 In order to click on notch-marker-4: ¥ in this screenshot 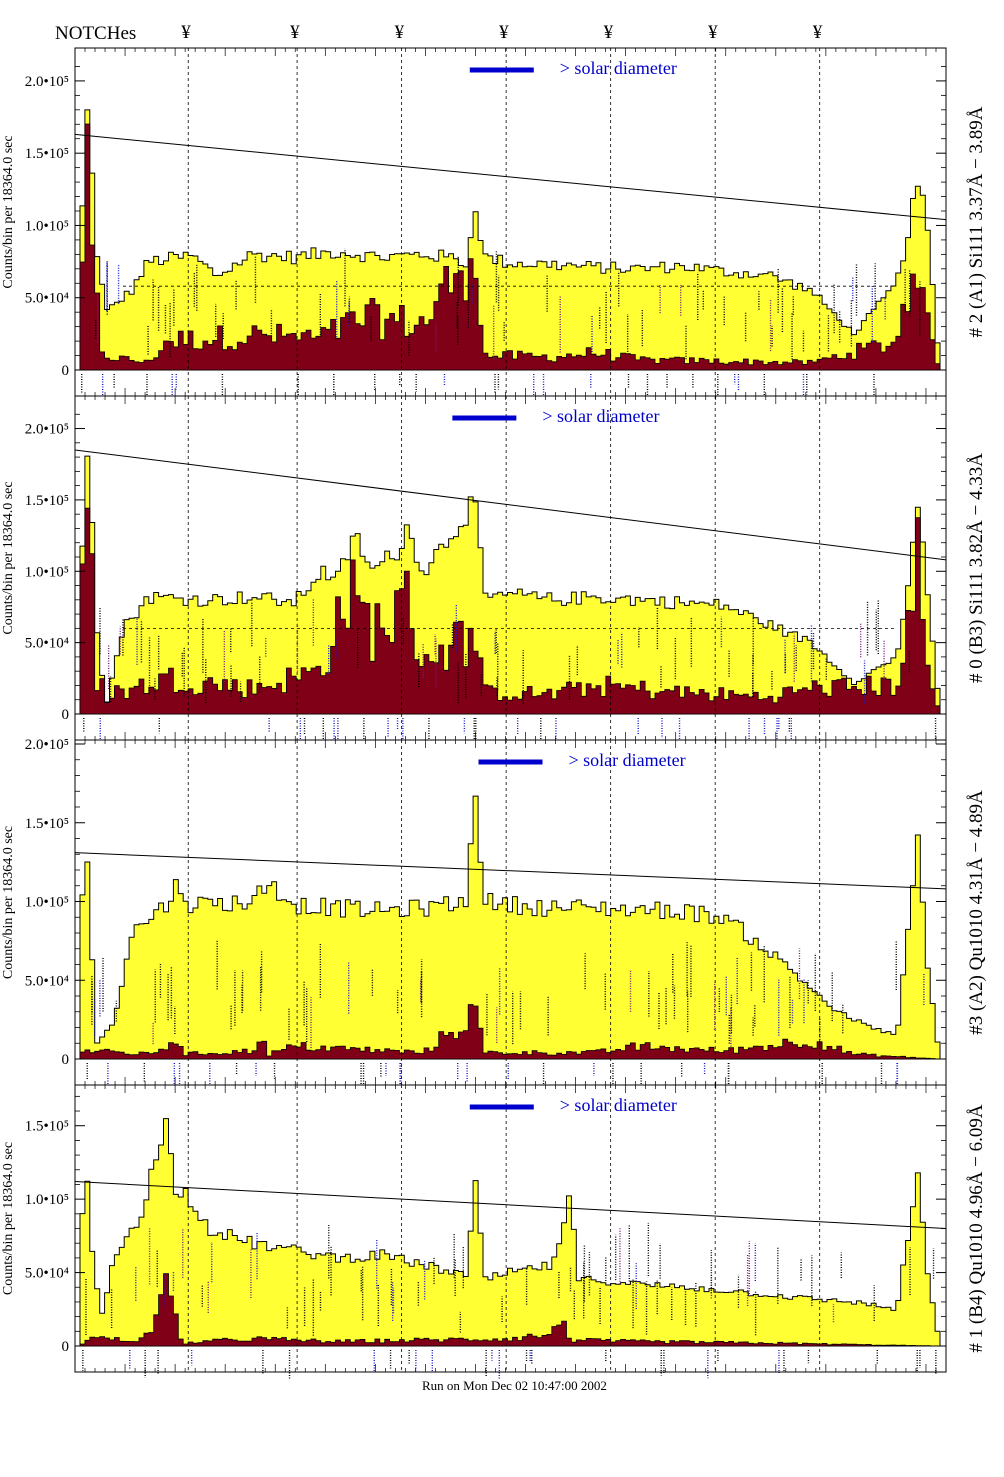, I will do `click(504, 32)`.